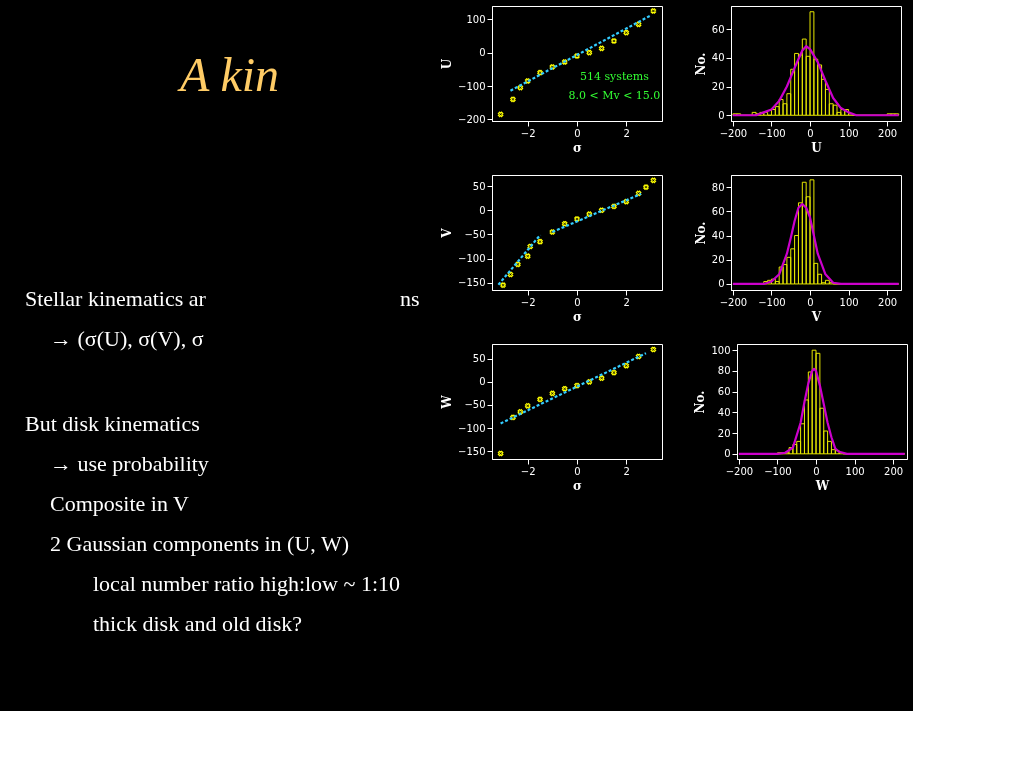  I want to click on y-axis-title: V, so click(447, 233).